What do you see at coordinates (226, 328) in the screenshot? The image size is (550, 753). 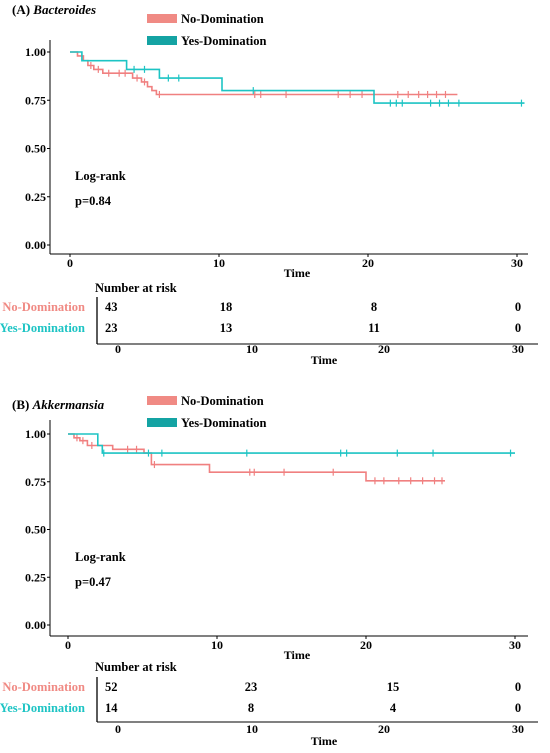 I see `risk-count: 13` at bounding box center [226, 328].